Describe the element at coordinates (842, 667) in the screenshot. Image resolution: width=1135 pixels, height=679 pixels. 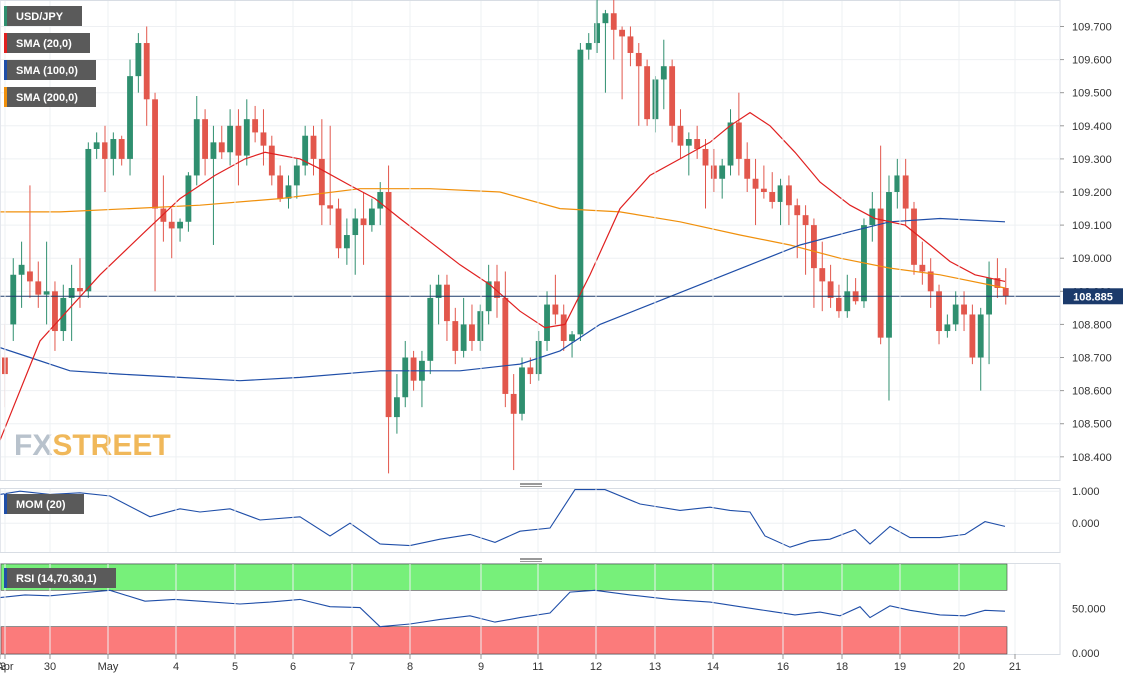
I see `x-tick-label: 18` at that location.